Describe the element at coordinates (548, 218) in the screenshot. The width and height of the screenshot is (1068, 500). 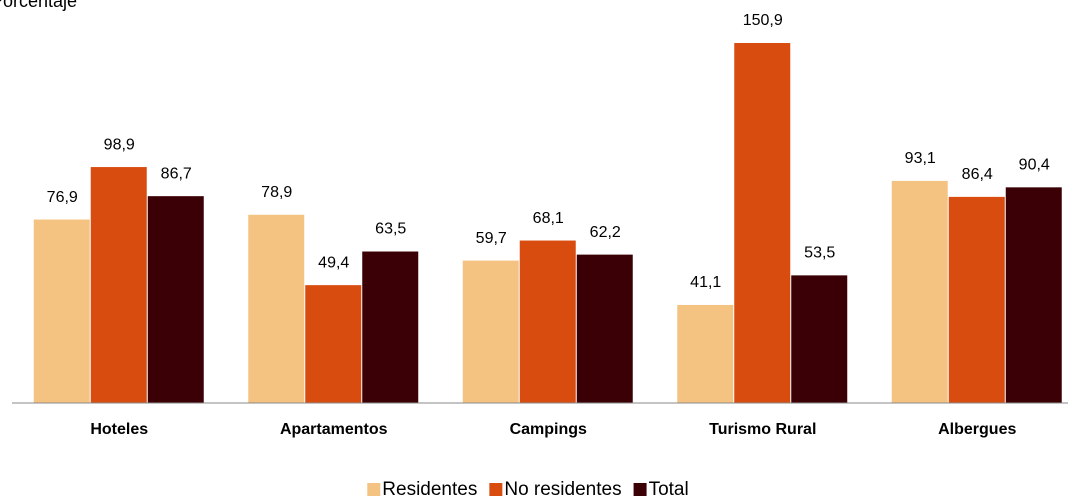
I see `value-label: 68,1` at that location.